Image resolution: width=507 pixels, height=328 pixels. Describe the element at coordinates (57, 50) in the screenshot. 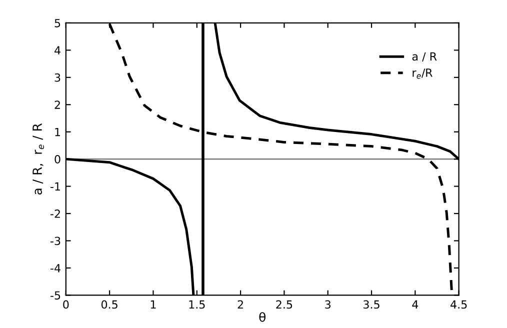

I see `y-tick-label: 4` at that location.